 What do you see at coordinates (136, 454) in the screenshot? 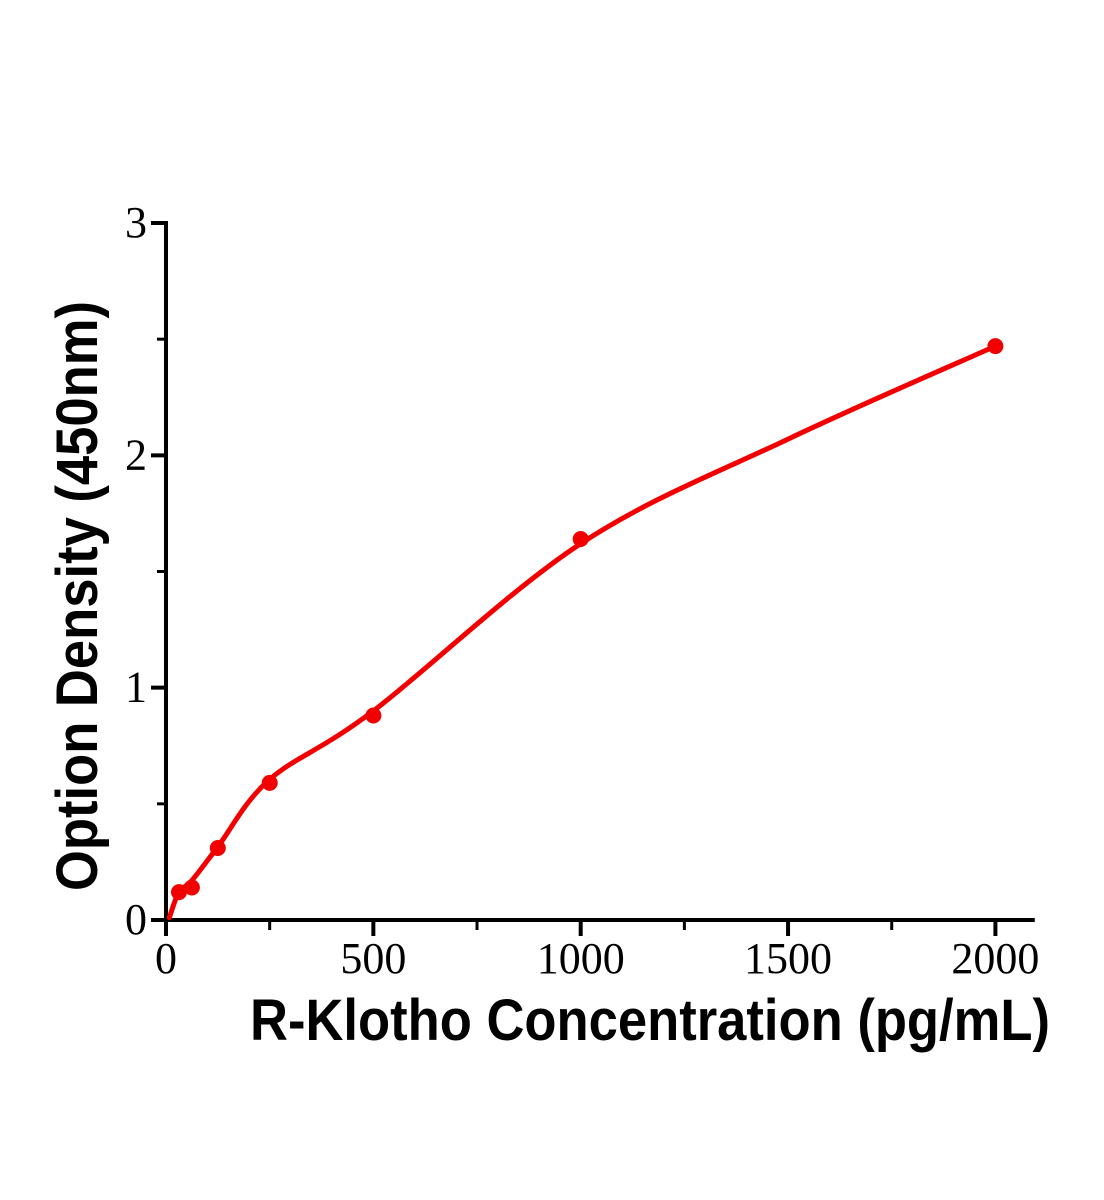
I see `y-tick-label: 2` at bounding box center [136, 454].